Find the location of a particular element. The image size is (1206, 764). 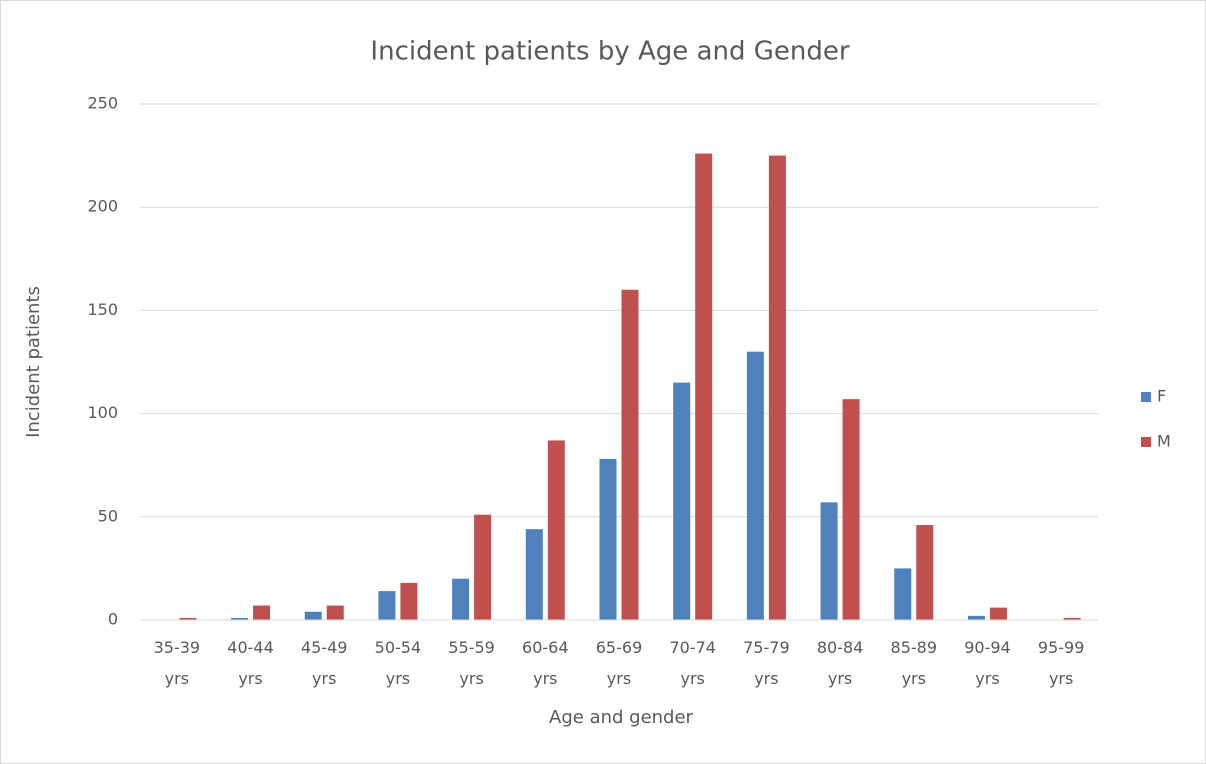

y-tick-label: 100 is located at coordinates (102, 412).